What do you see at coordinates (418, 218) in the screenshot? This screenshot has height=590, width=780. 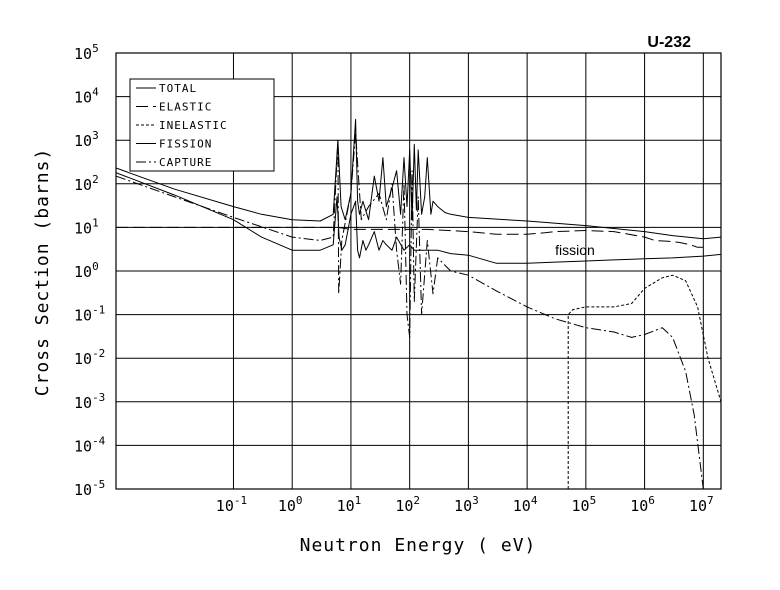 I see `series-line-fission` at bounding box center [418, 218].